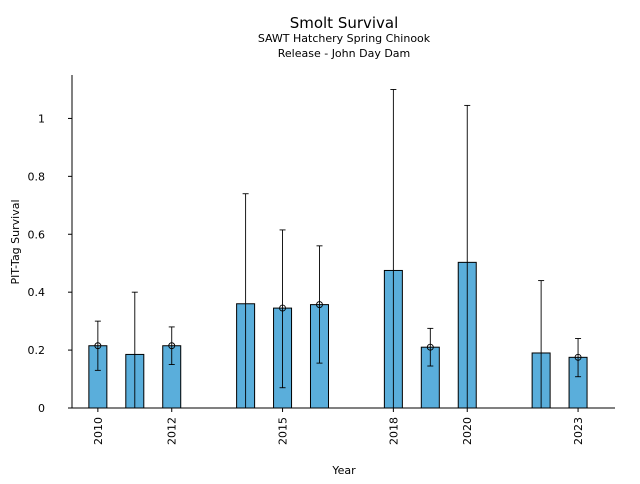  Describe the element at coordinates (319, 305) in the screenshot. I see `point-marker-2016` at that location.